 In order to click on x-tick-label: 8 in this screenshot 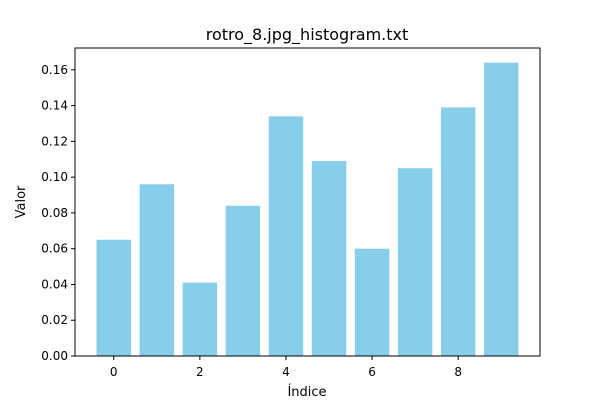, I will do `click(458, 372)`.